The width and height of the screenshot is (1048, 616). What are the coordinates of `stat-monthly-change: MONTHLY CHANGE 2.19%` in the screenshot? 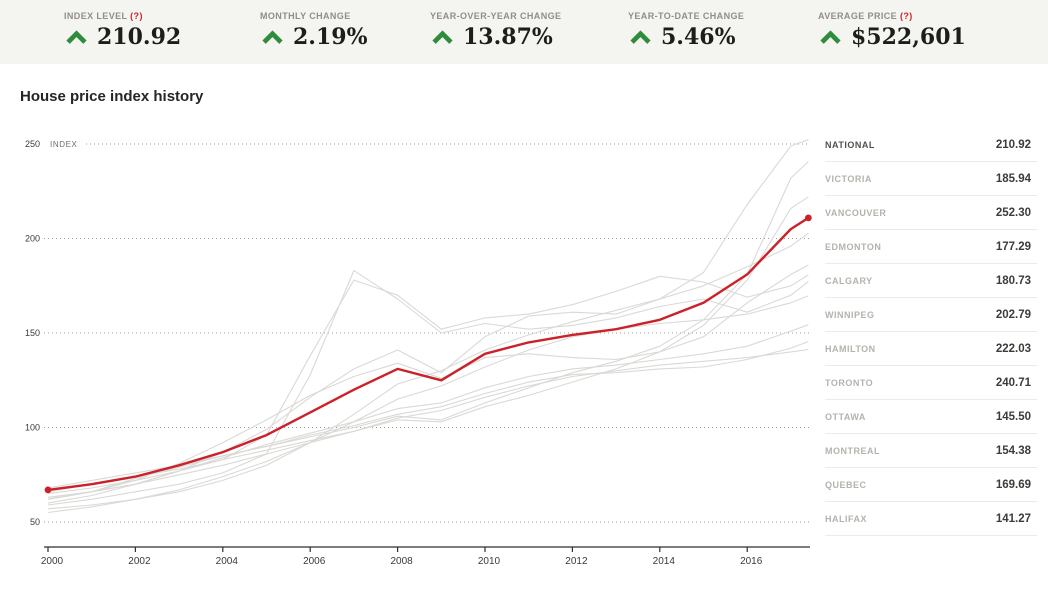 It's located at (345, 30).